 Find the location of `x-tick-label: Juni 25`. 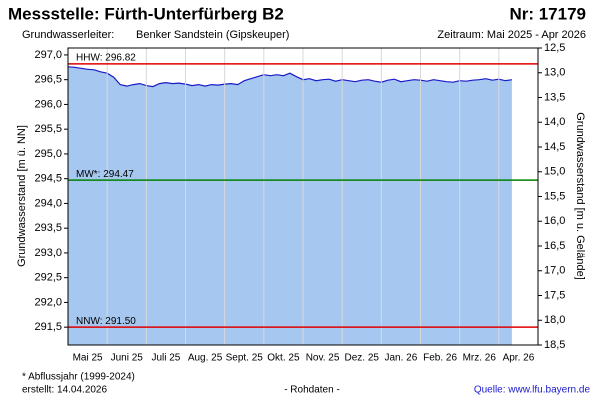

x-tick-label: Juni 25 is located at coordinates (127, 358).